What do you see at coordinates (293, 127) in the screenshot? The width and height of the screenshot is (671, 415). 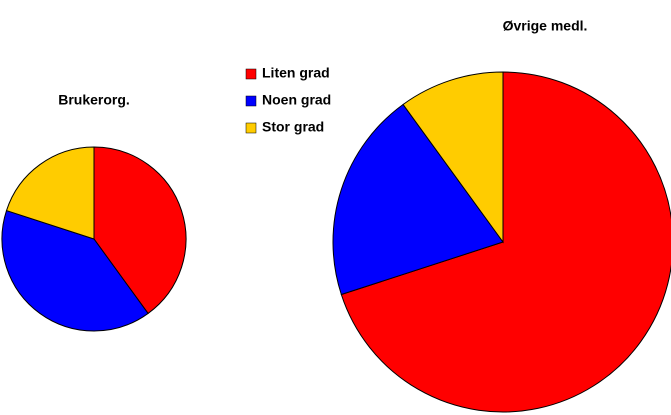 I see `legend-label: Stor grad` at bounding box center [293, 127].